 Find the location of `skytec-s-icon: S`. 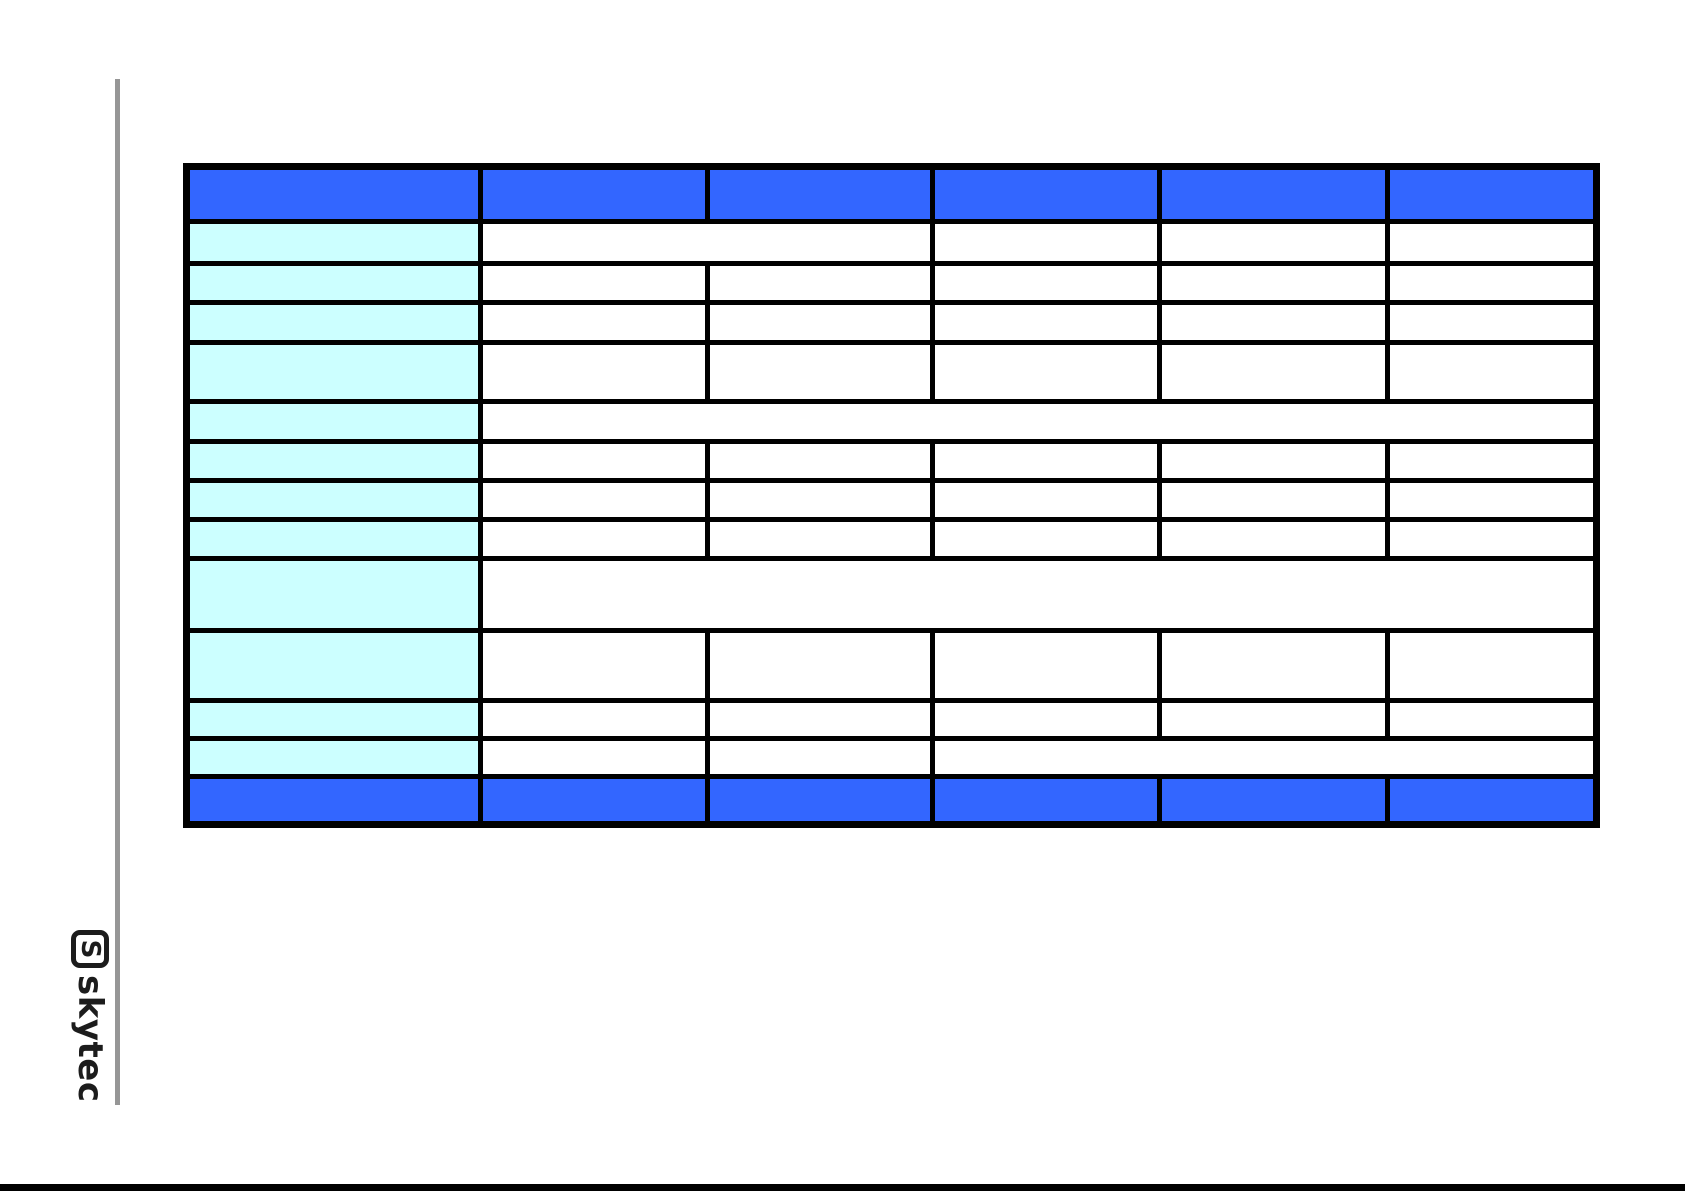

skytec-s-icon: S is located at coordinates (90, 949).